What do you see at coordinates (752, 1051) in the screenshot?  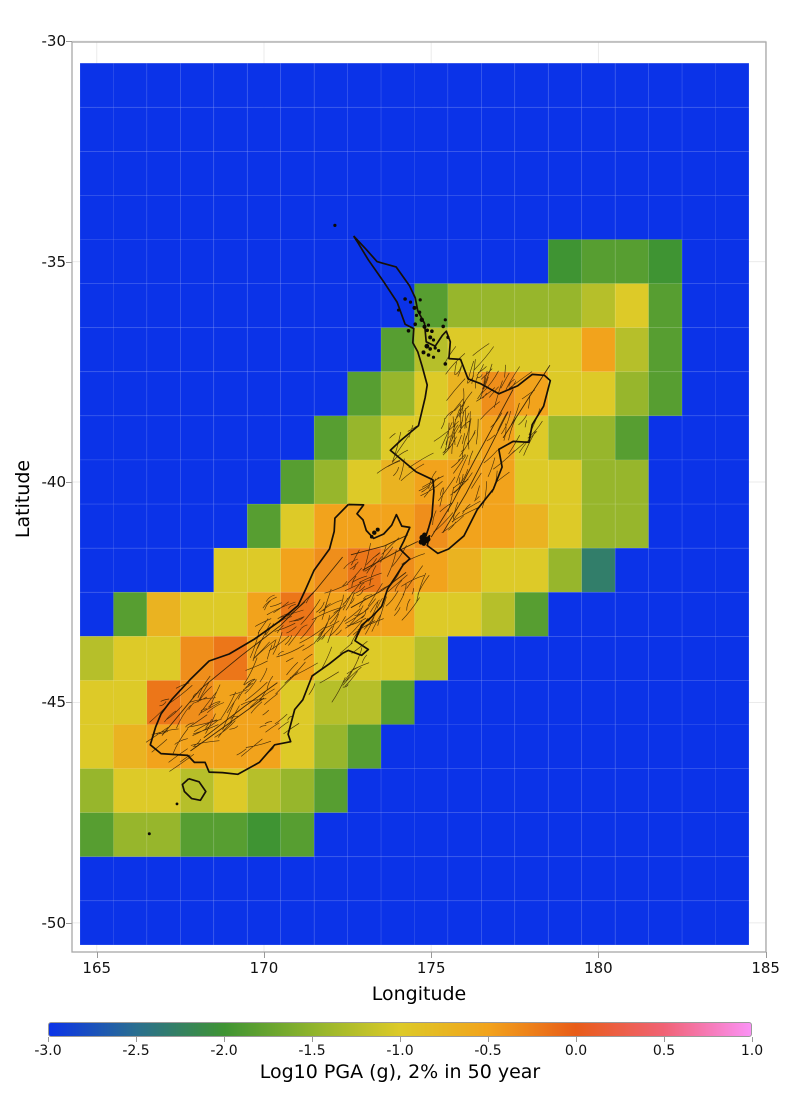 I see `colorbar-tick-label: 1.0` at bounding box center [752, 1051].